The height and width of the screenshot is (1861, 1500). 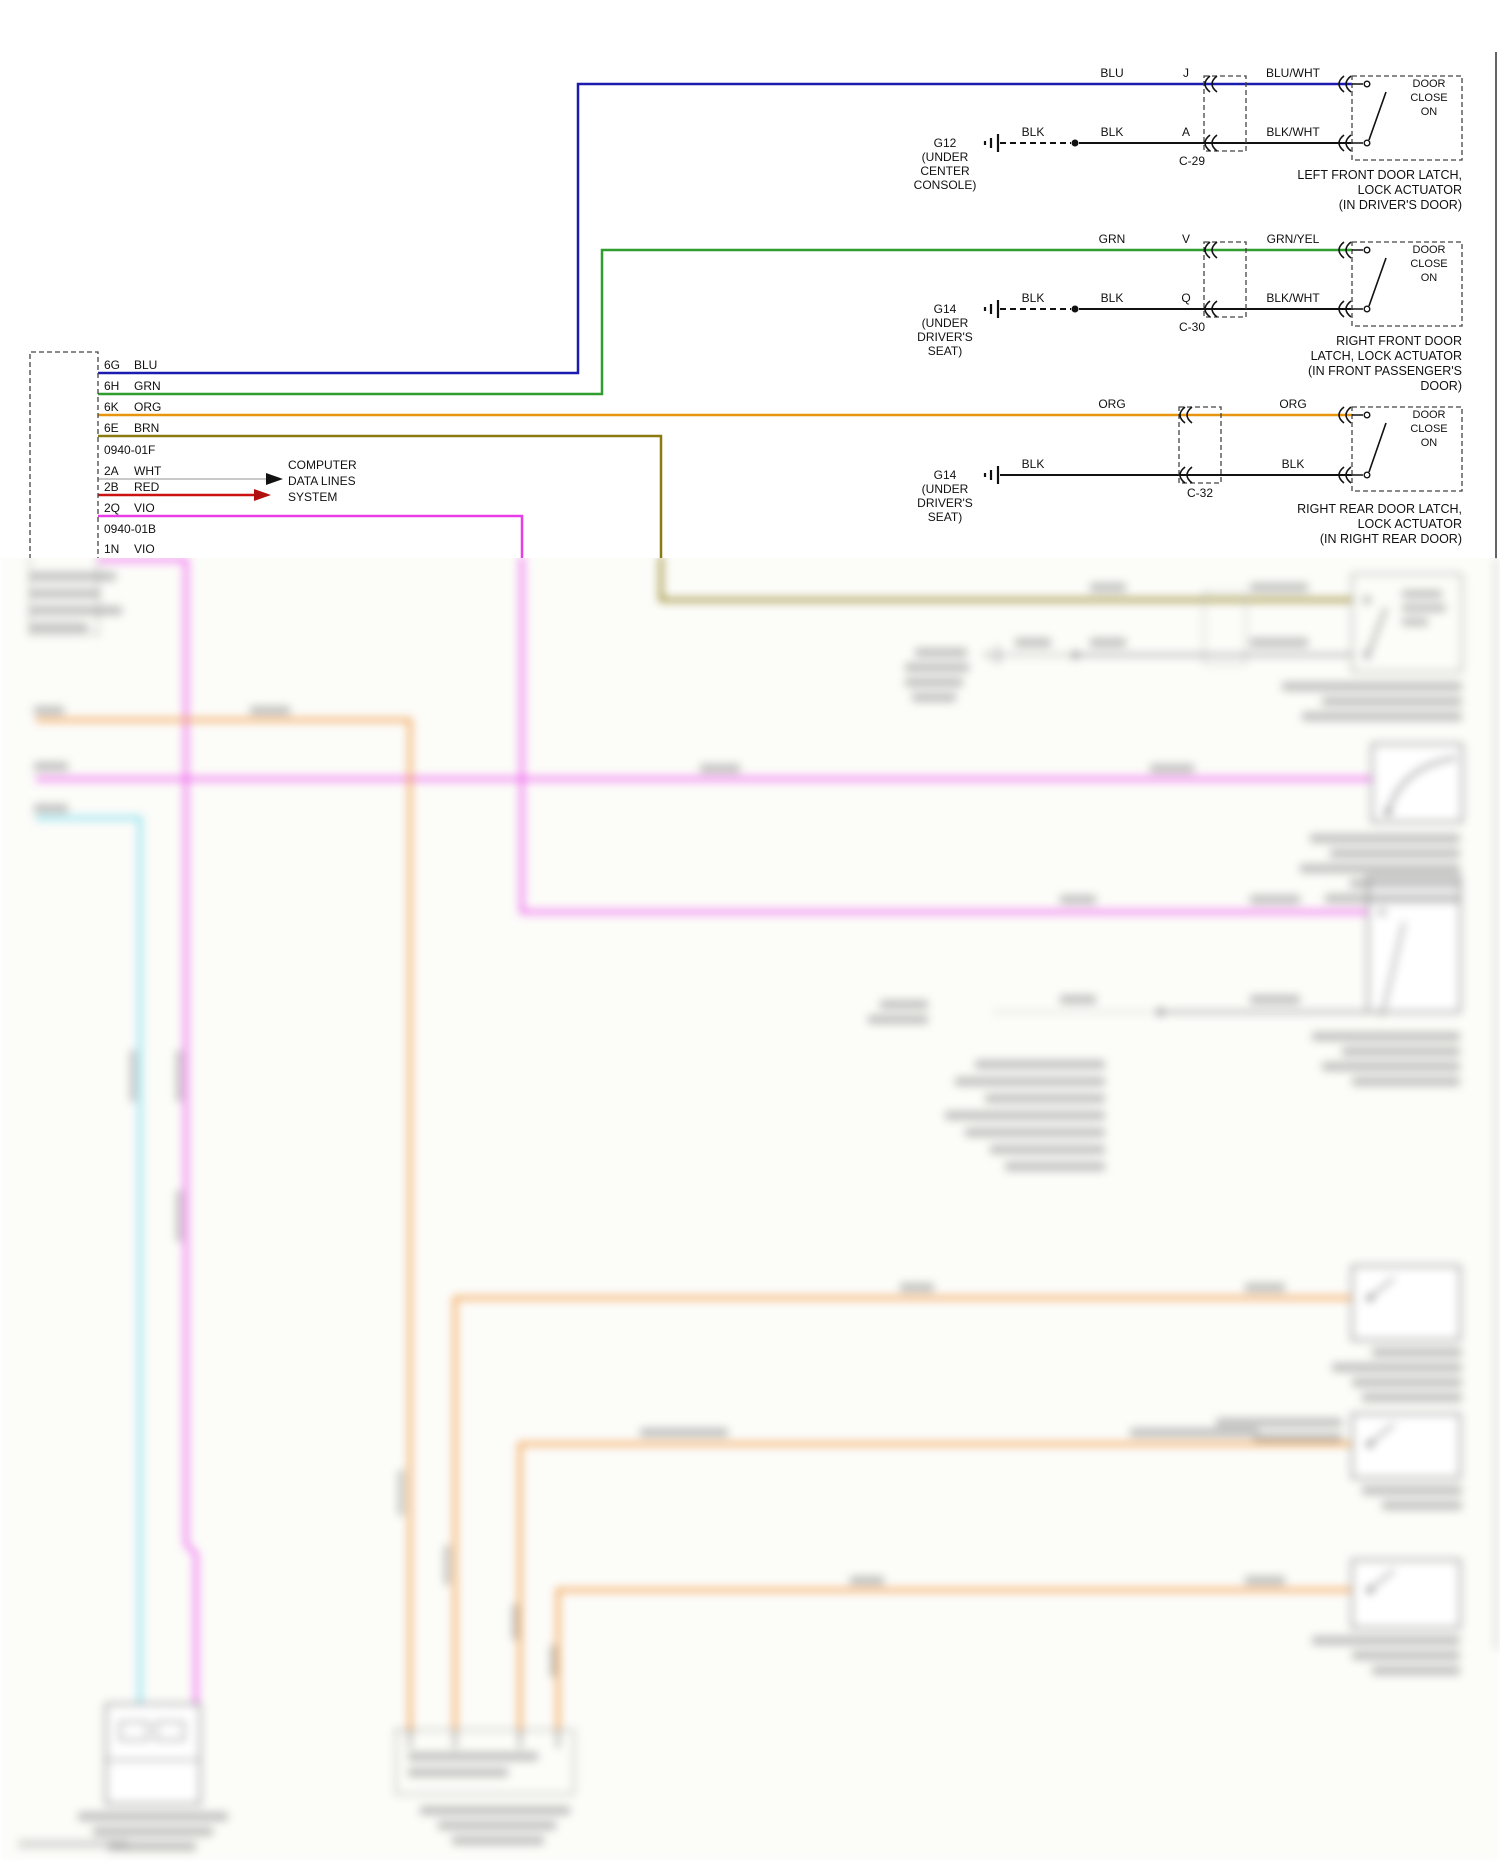 I want to click on computer-note-line: COMPUTER, so click(x=322, y=465).